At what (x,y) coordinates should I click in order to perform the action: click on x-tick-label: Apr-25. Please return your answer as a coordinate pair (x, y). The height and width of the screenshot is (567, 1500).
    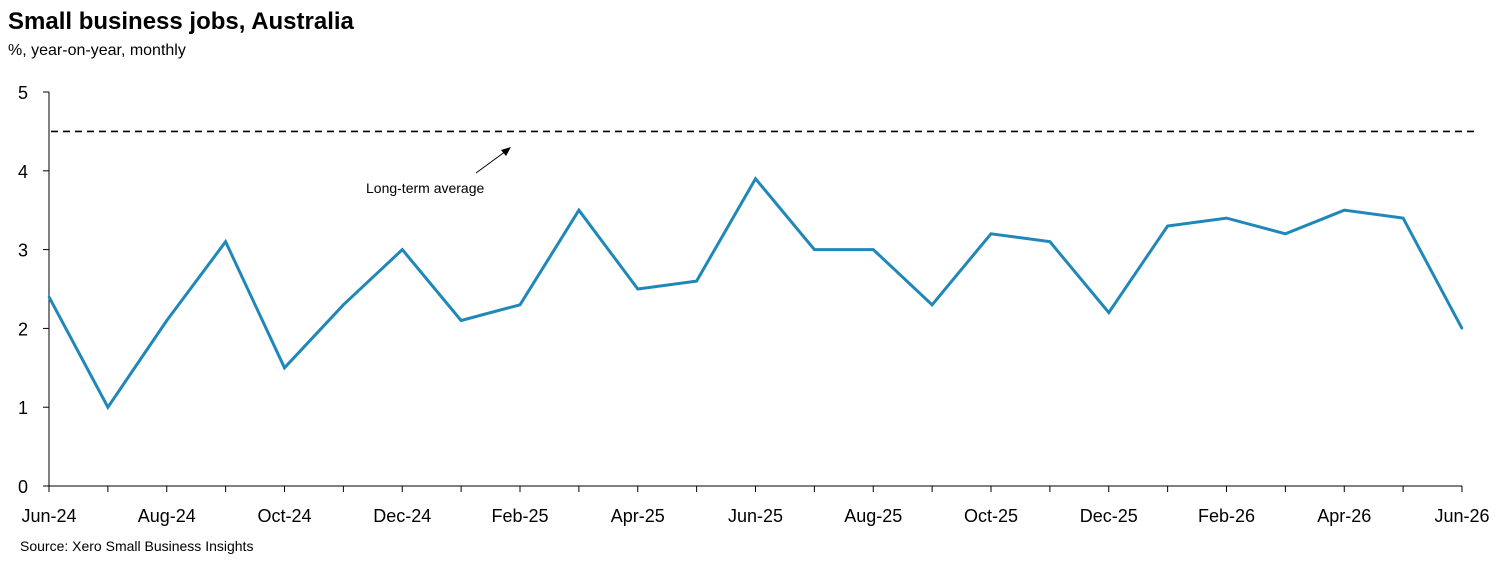
    Looking at the image, I should click on (638, 516).